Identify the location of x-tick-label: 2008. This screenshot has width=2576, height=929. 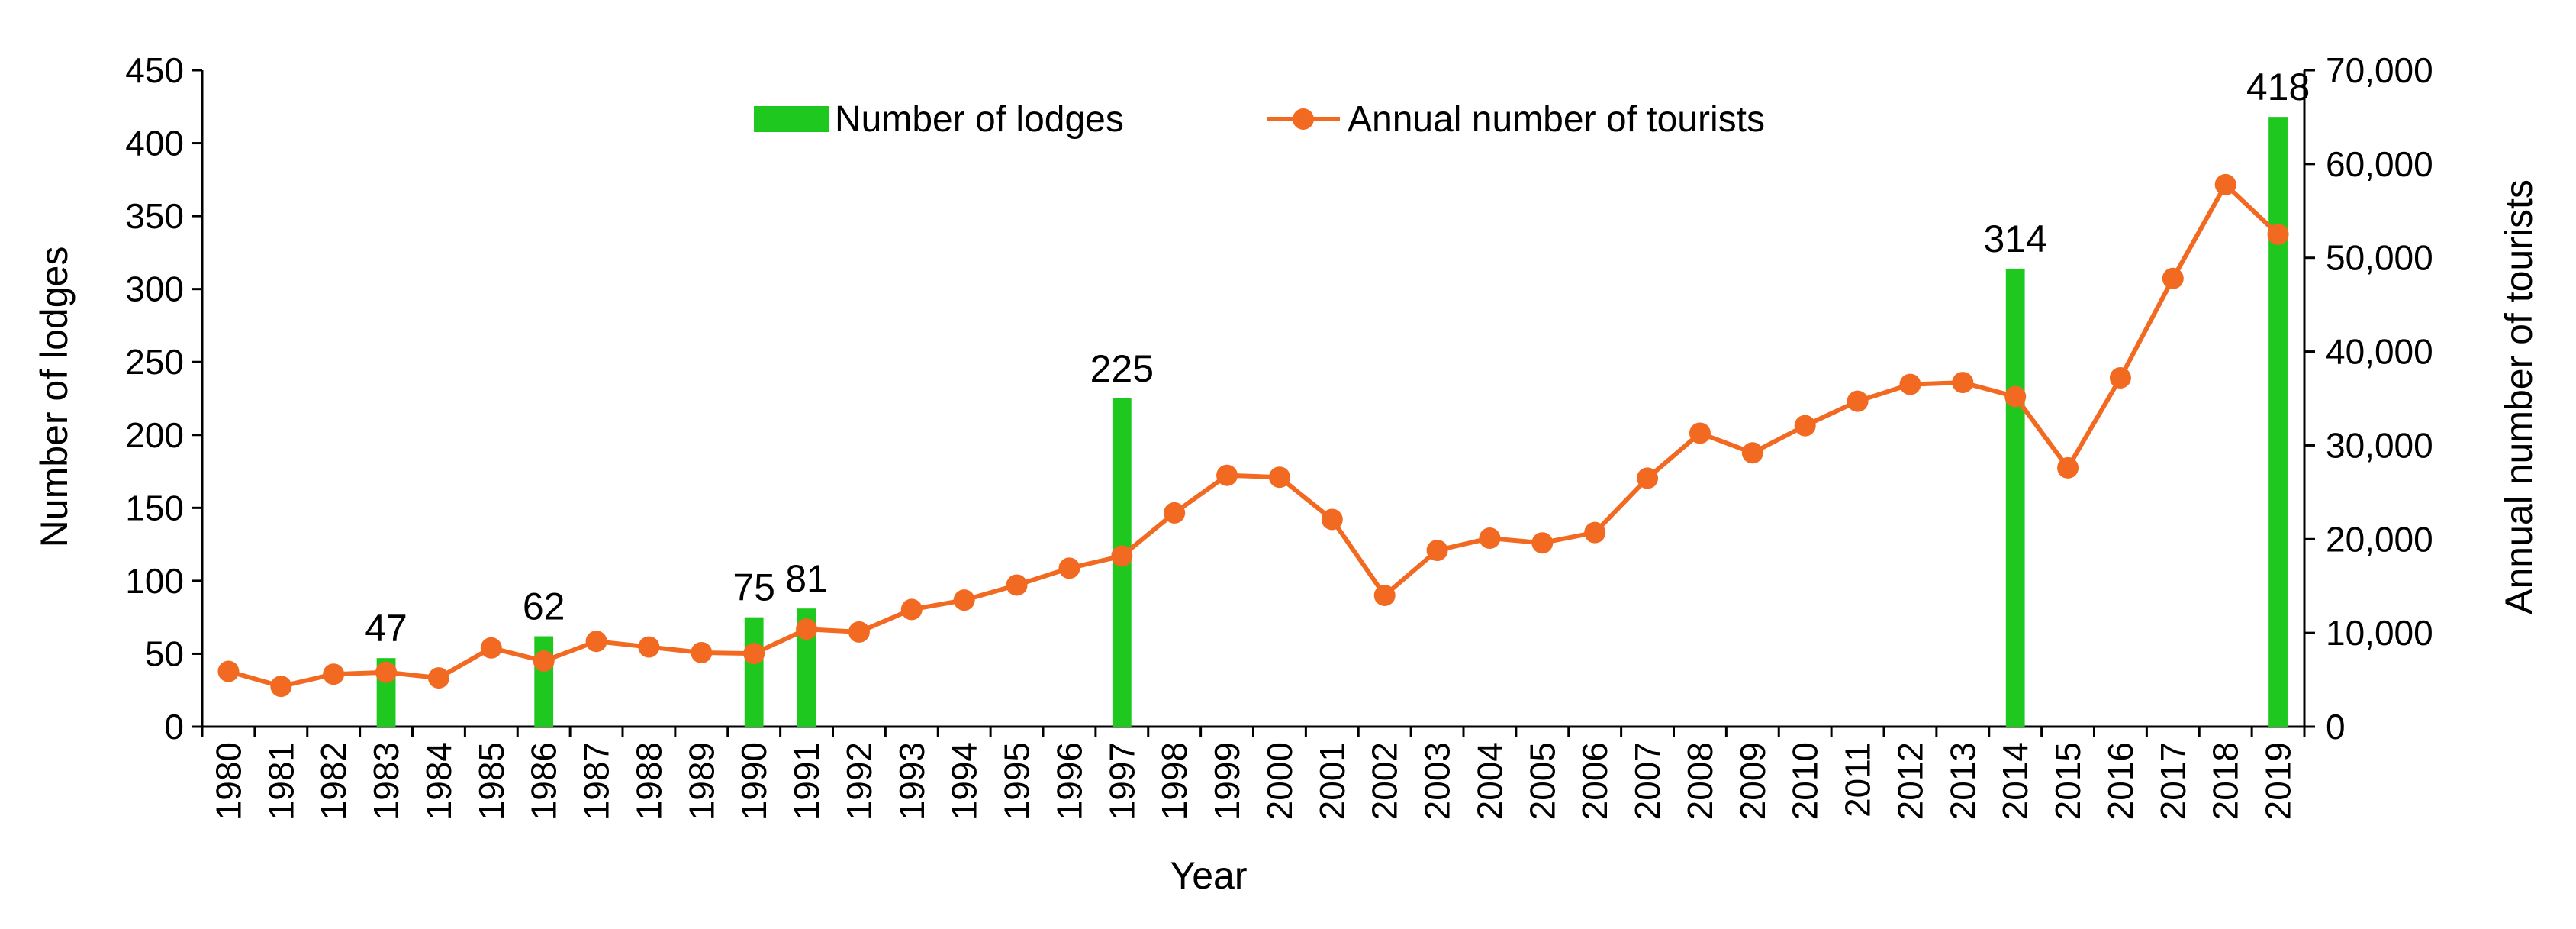
(1700, 781).